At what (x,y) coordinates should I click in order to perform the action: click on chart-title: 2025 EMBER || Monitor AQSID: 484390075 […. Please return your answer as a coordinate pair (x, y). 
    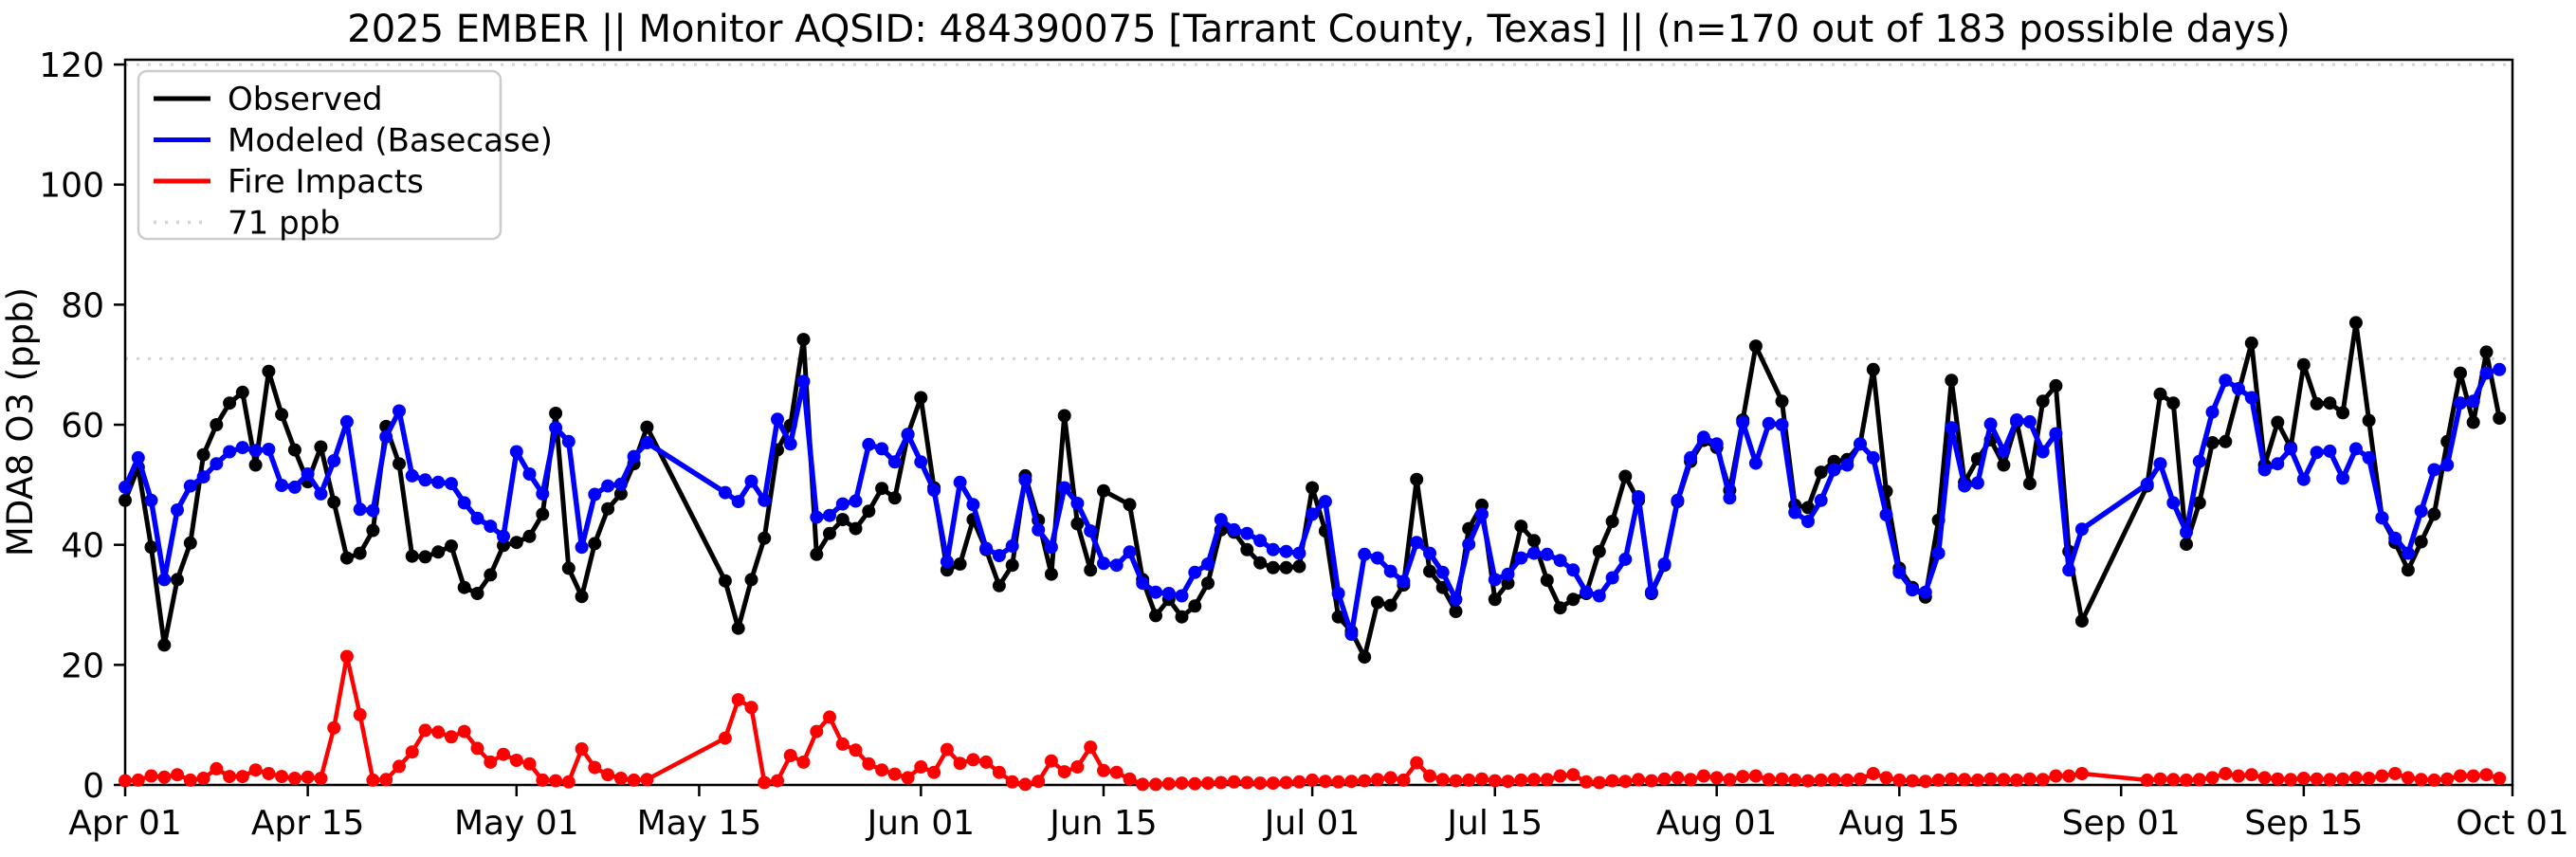
    Looking at the image, I should click on (1318, 29).